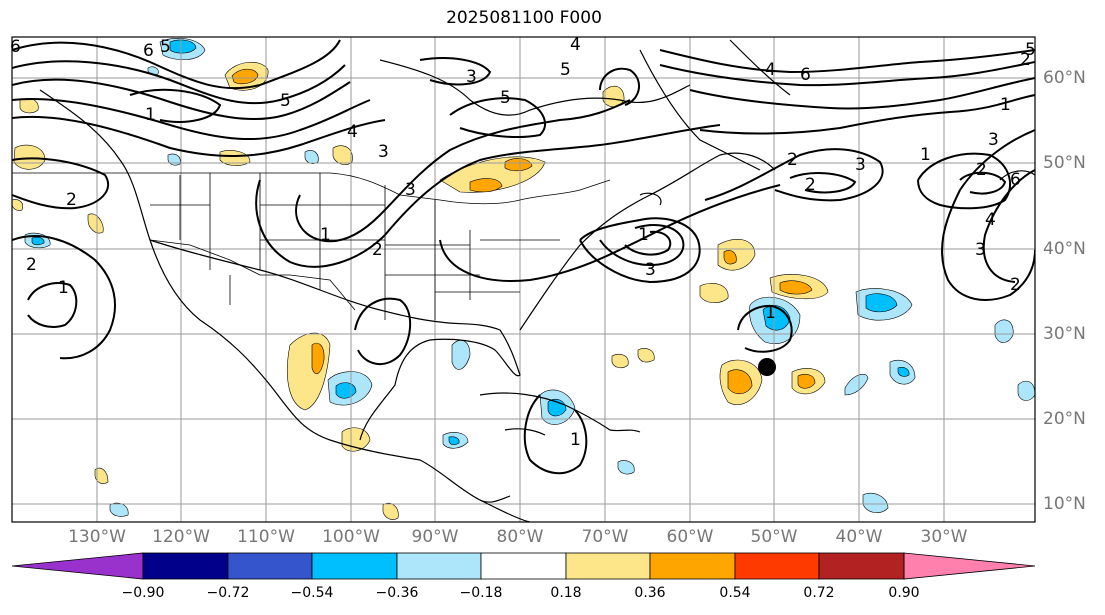 The image size is (1105, 615). Describe the element at coordinates (969, 566) in the screenshot. I see `colorbar-extend-max` at that location.